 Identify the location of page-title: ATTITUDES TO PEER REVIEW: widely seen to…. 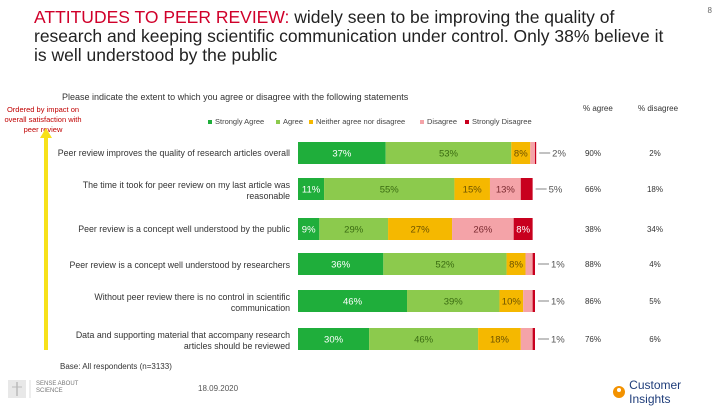
(354, 36).